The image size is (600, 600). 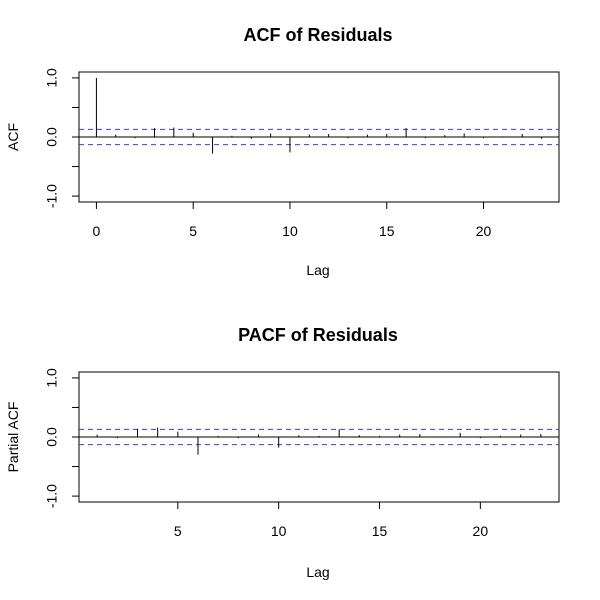 I want to click on acf-y-axis: -1.0 0.0 1.0, so click(x=62, y=138).